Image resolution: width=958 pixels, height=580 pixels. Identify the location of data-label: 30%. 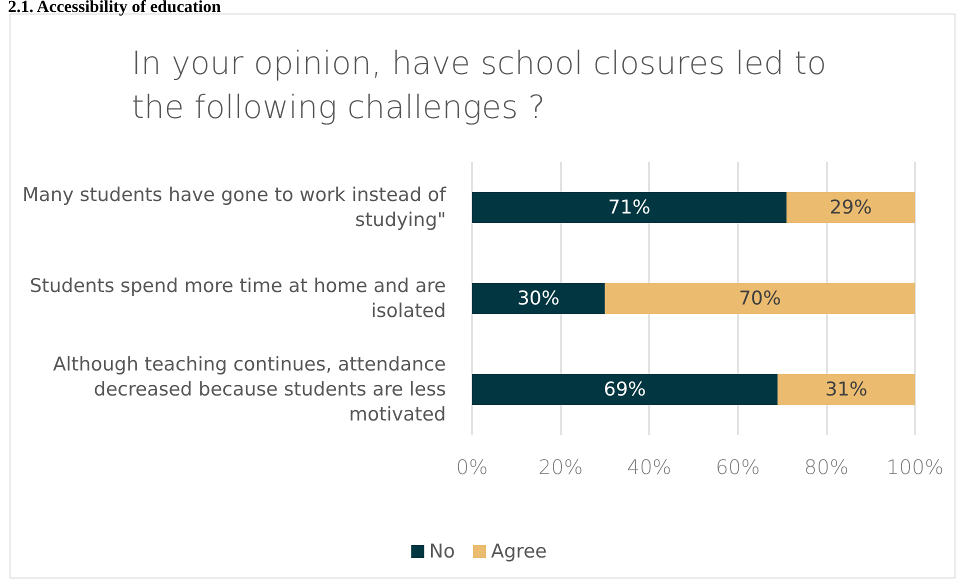
(538, 299).